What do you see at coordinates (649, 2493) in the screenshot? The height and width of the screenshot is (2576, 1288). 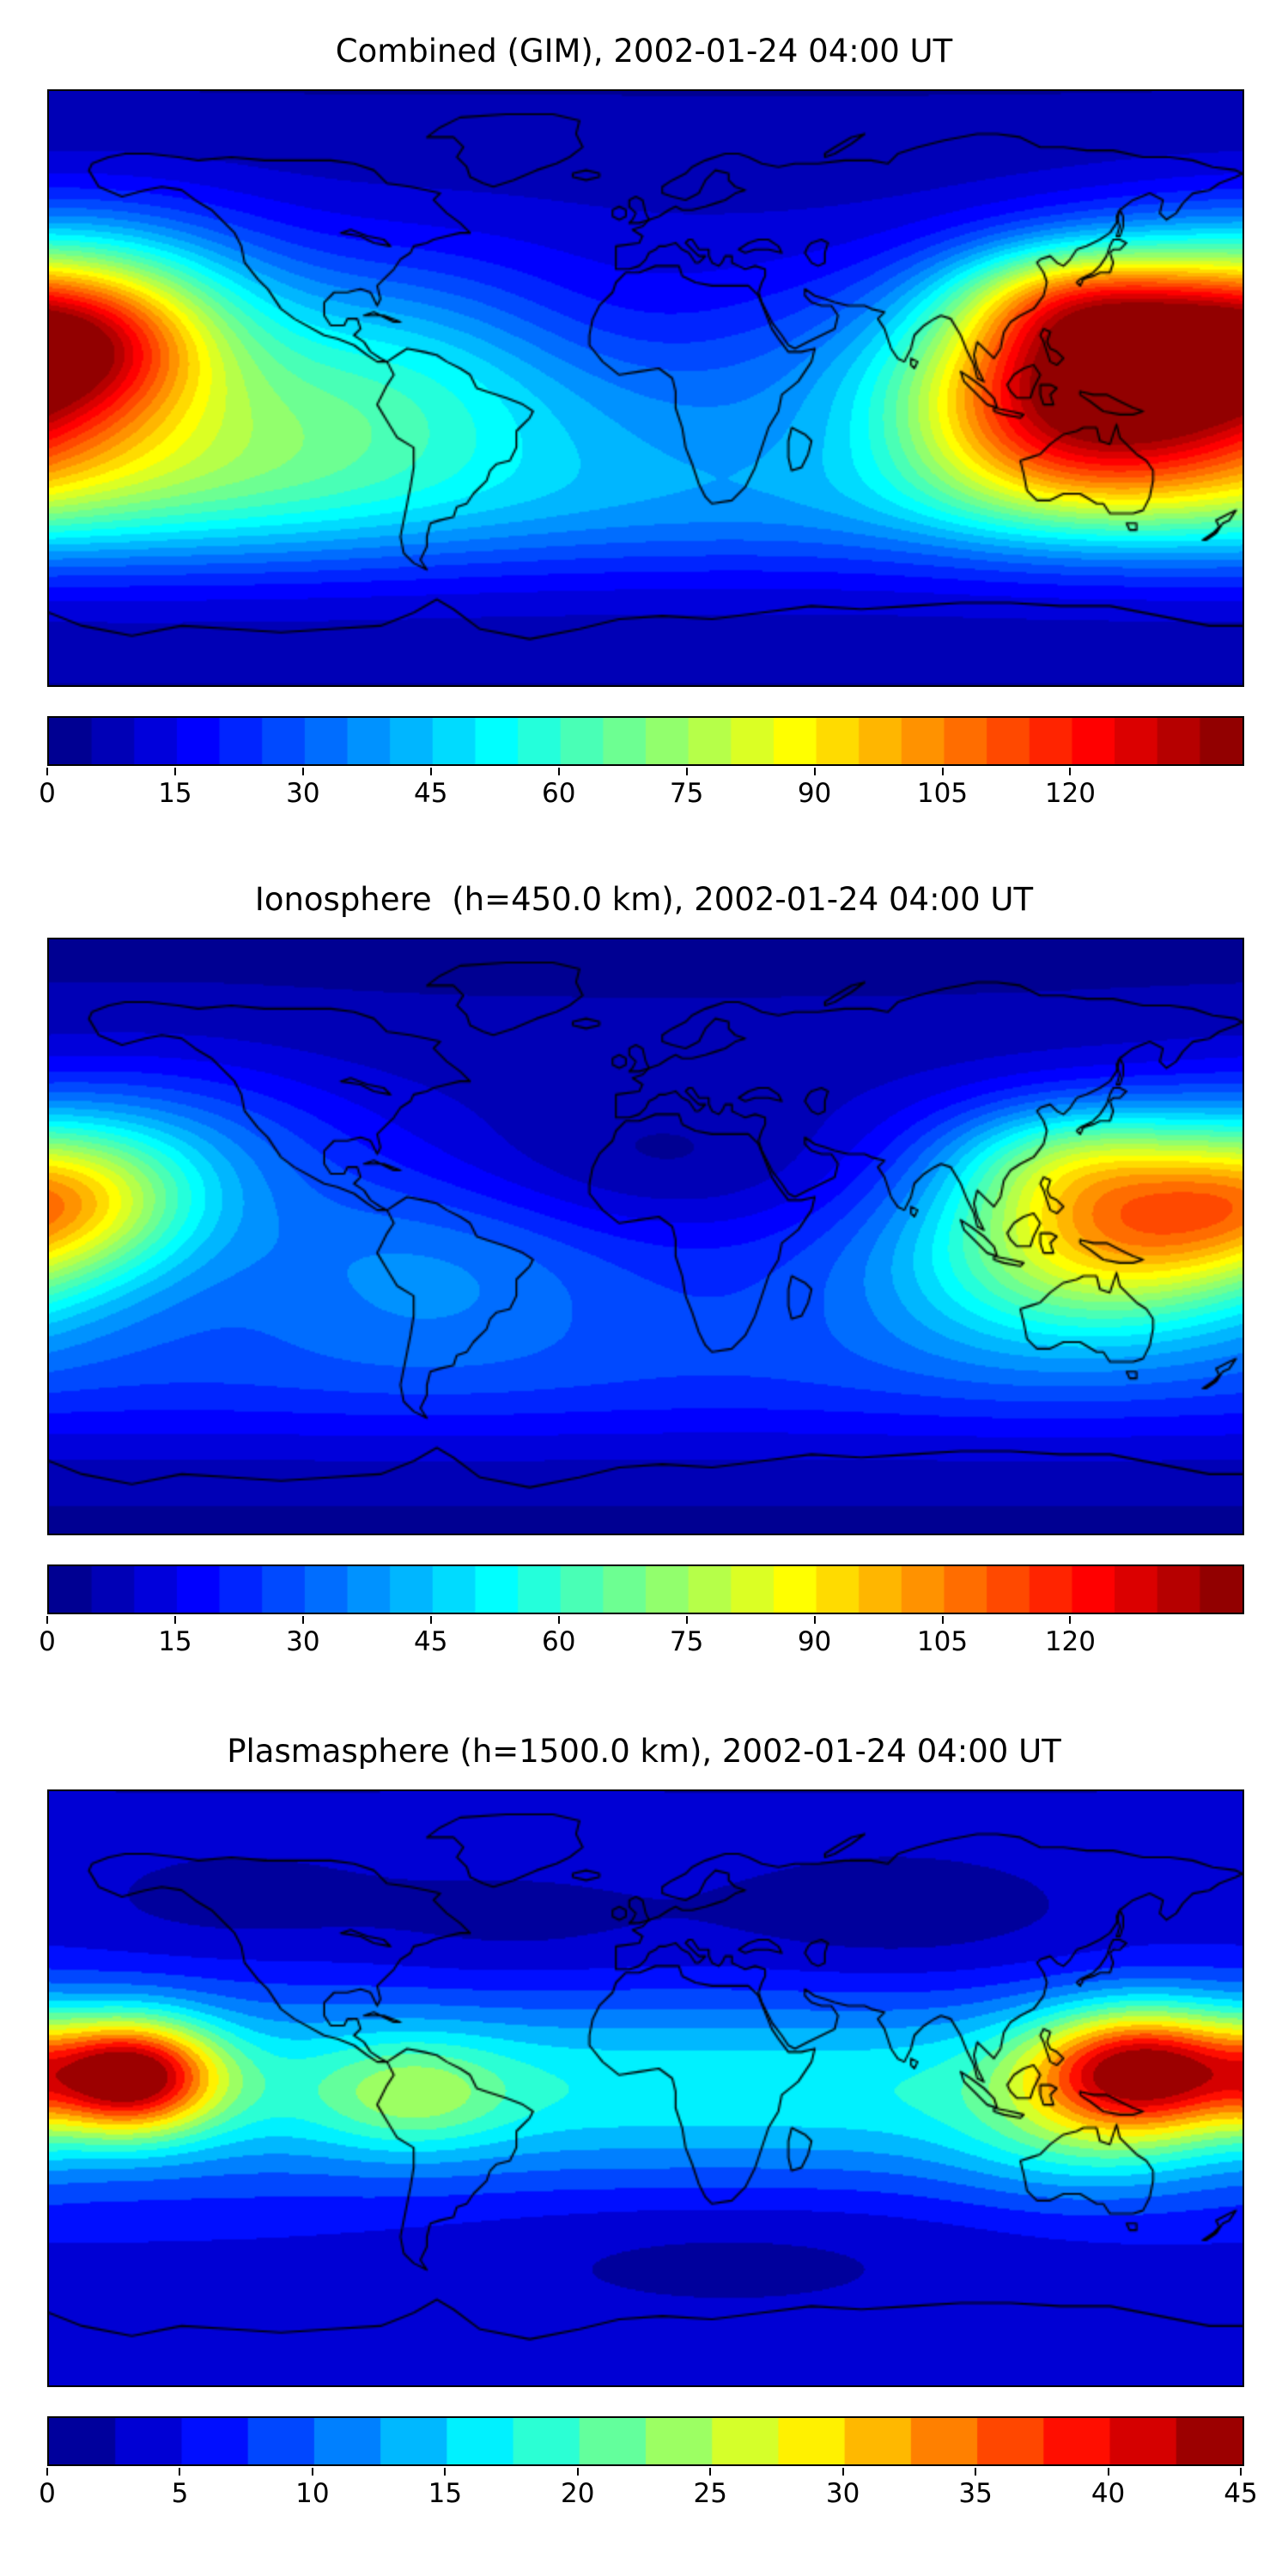 I see `colorbar-ticks-plasmasphere: 0 5 10 15 20 25 30 35 40 45` at bounding box center [649, 2493].